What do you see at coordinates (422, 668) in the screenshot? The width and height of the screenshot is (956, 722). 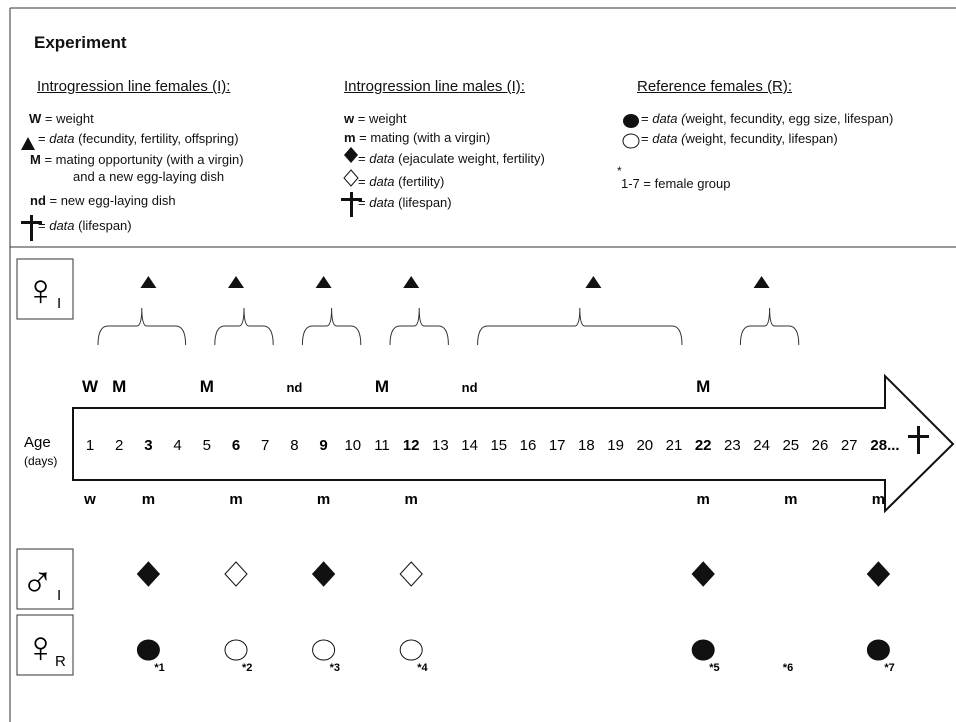 I see `female-group-label: *4` at bounding box center [422, 668].